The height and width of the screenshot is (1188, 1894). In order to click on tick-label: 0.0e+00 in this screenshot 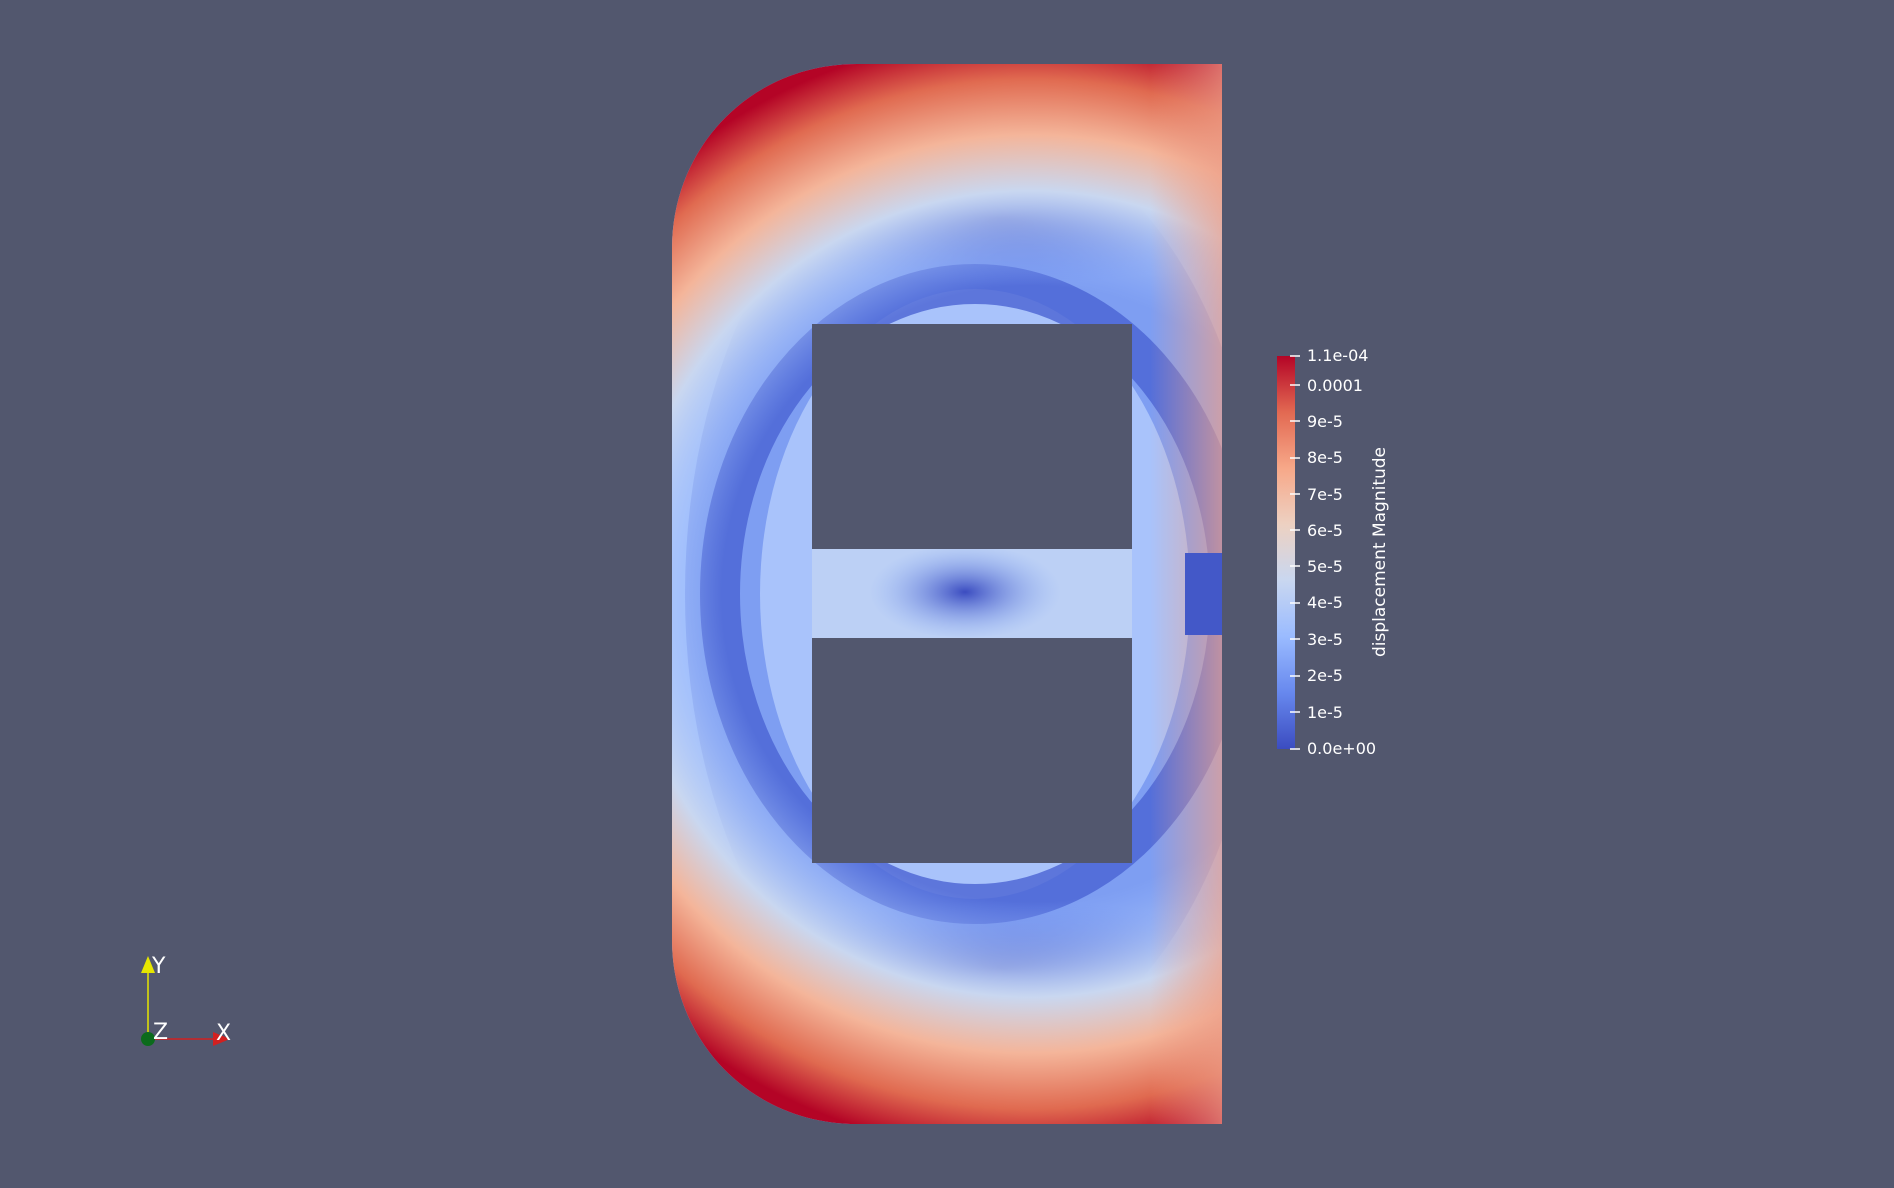, I will do `click(1341, 748)`.